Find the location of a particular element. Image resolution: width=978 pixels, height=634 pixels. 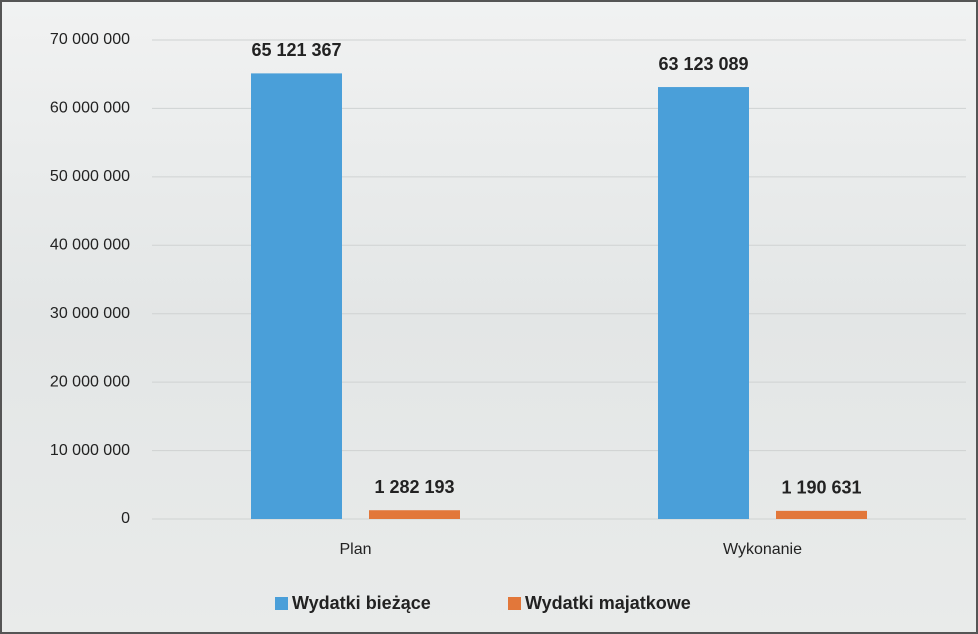

value-label: 65 121 367 is located at coordinates (296, 50).